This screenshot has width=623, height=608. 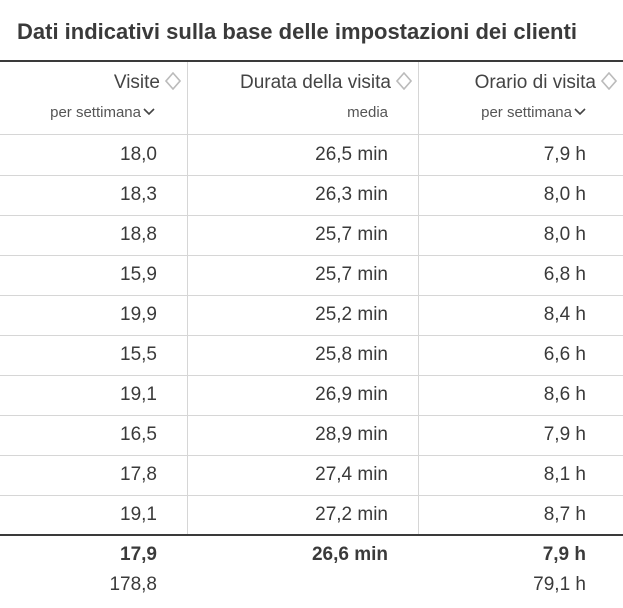 What do you see at coordinates (351, 394) in the screenshot?
I see `cell-durata: 26,9 min` at bounding box center [351, 394].